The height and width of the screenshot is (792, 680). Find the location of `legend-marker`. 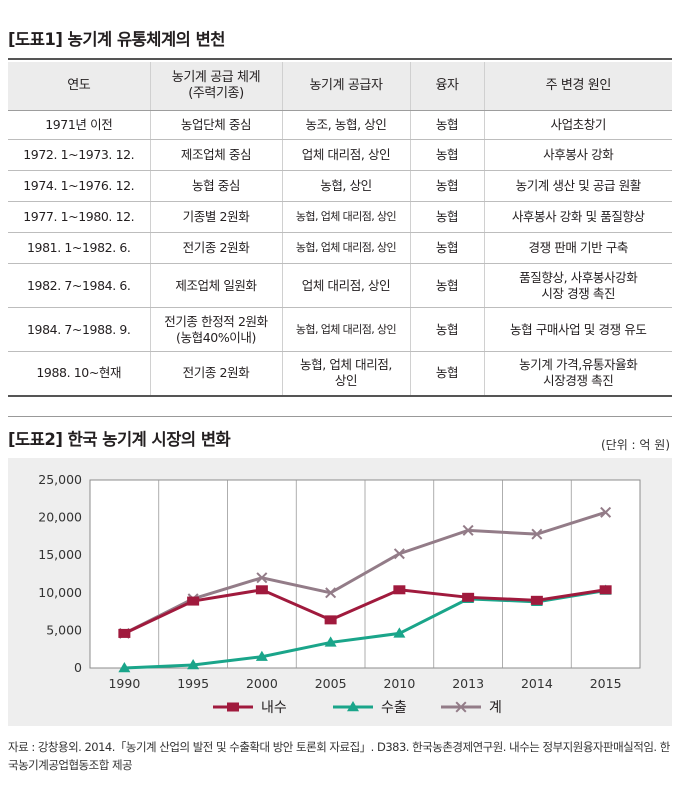

legend-marker is located at coordinates (233, 707).